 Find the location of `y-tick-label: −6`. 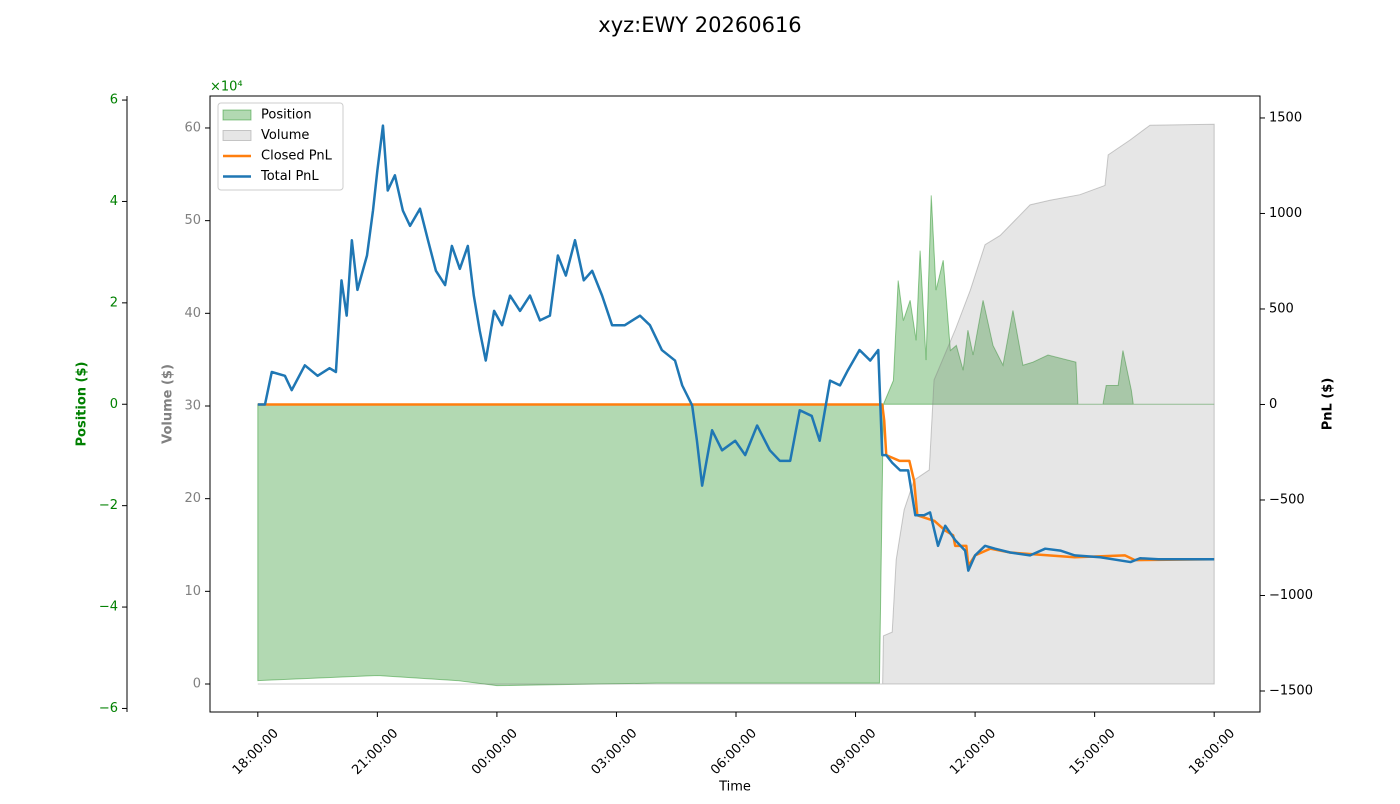

y-tick-label: −6 is located at coordinates (108, 708).